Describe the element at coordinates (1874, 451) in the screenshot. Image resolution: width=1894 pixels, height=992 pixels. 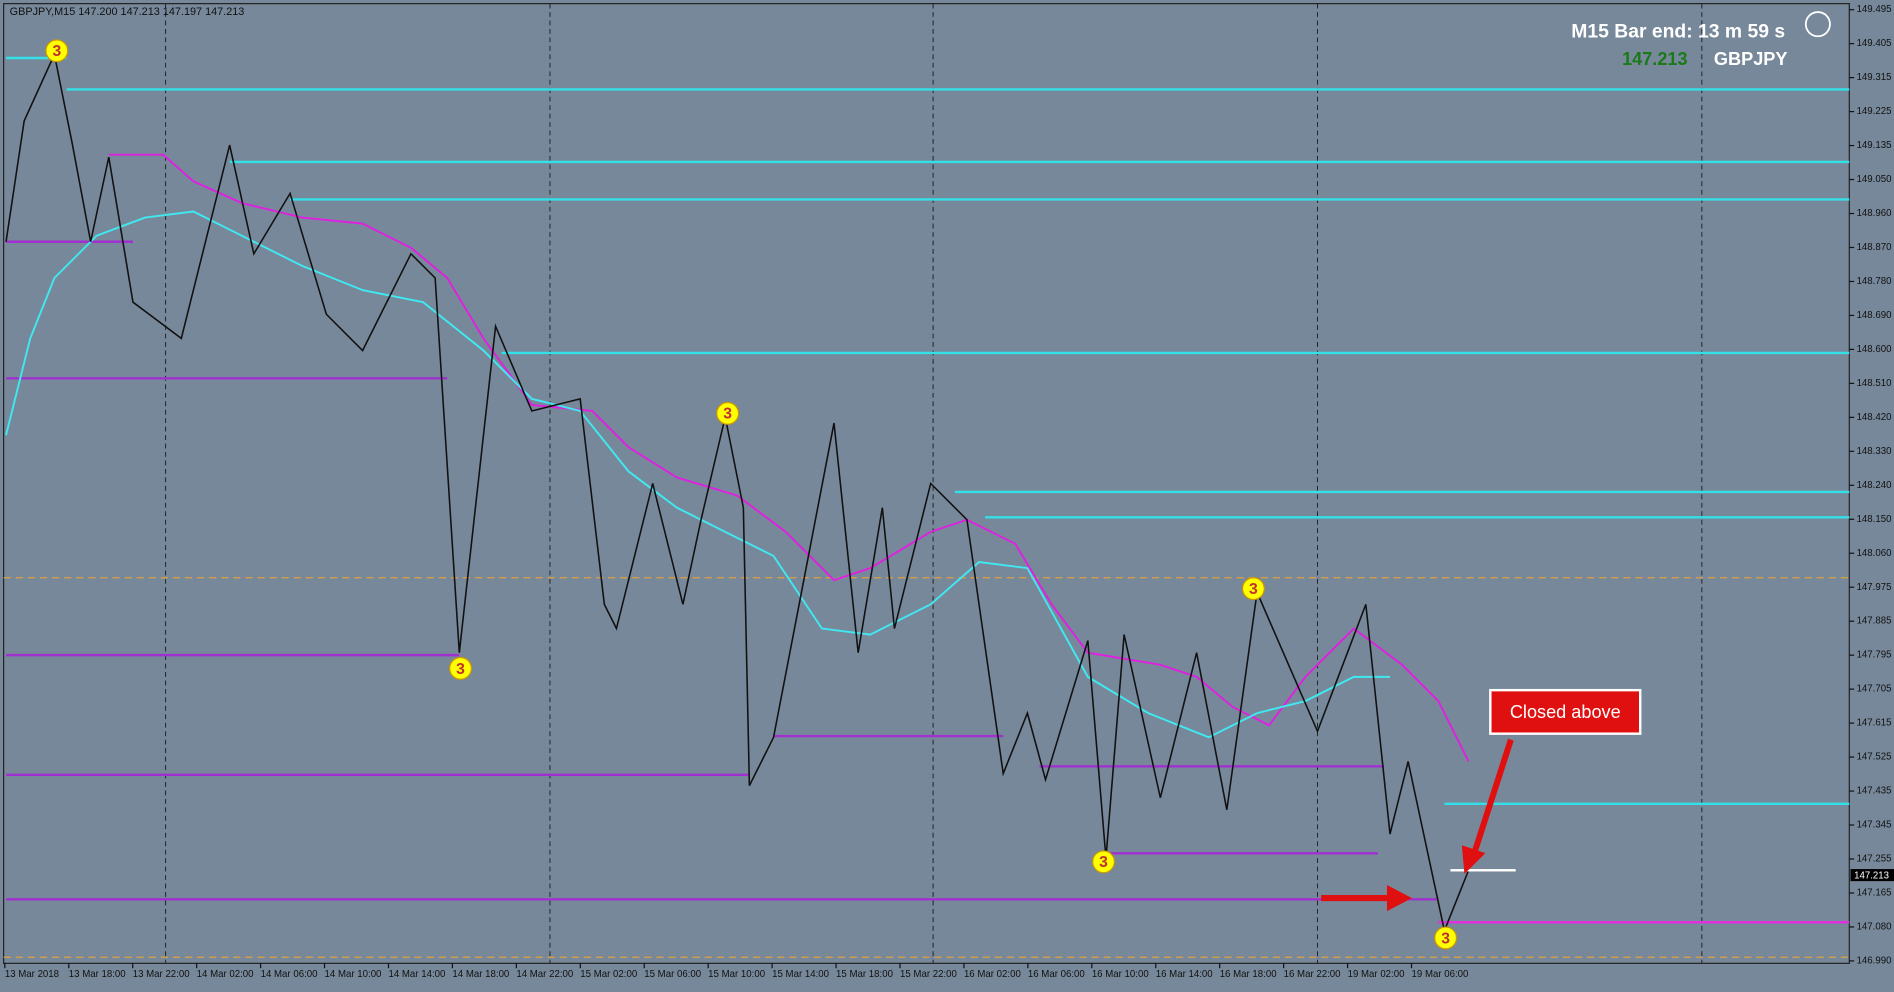
I see `price-label: 148.330` at that location.